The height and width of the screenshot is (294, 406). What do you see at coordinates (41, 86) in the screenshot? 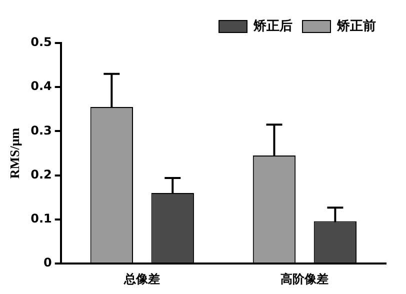
I see `y-tick-label: 0.4` at bounding box center [41, 86].